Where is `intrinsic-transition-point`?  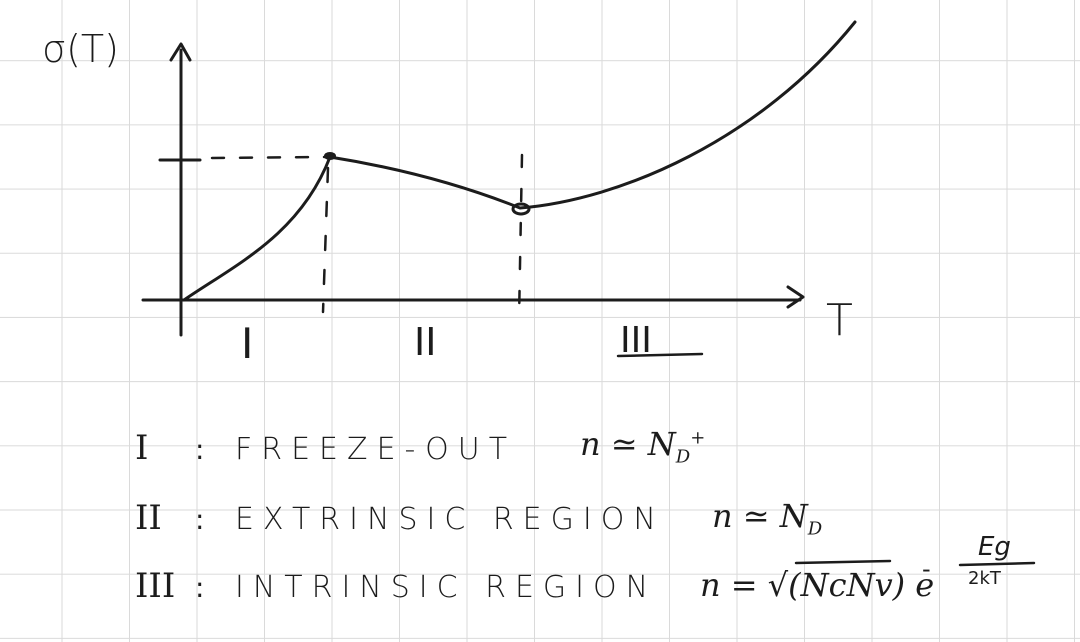
intrinsic-transition-point is located at coordinates (521, 209).